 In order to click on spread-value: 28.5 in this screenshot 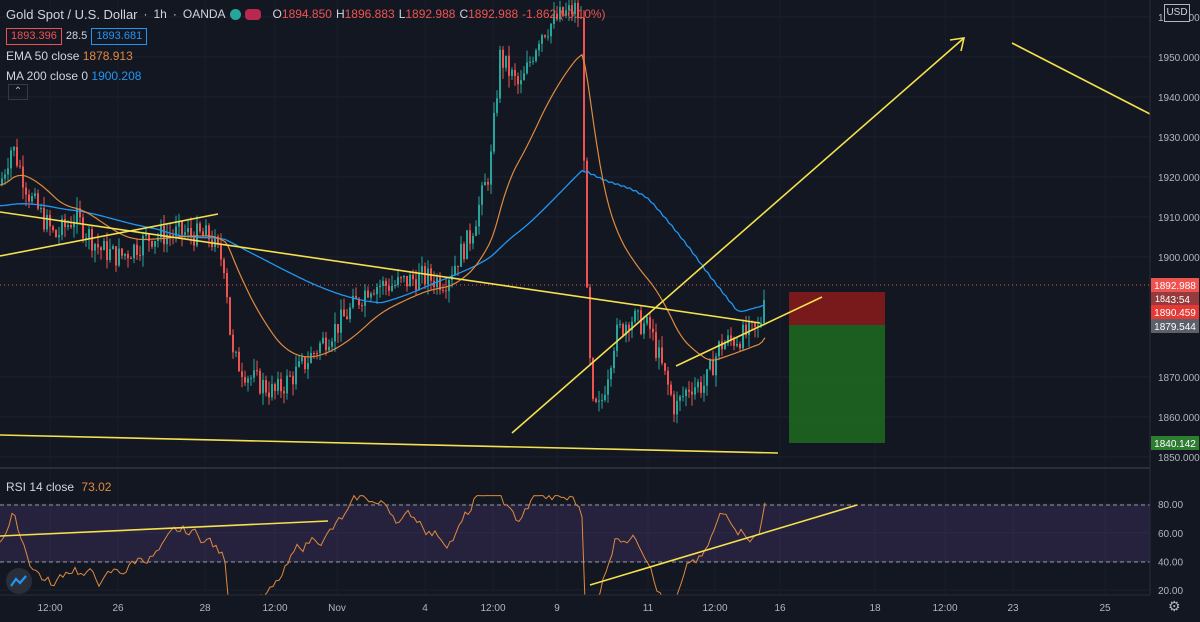, I will do `click(76, 36)`.